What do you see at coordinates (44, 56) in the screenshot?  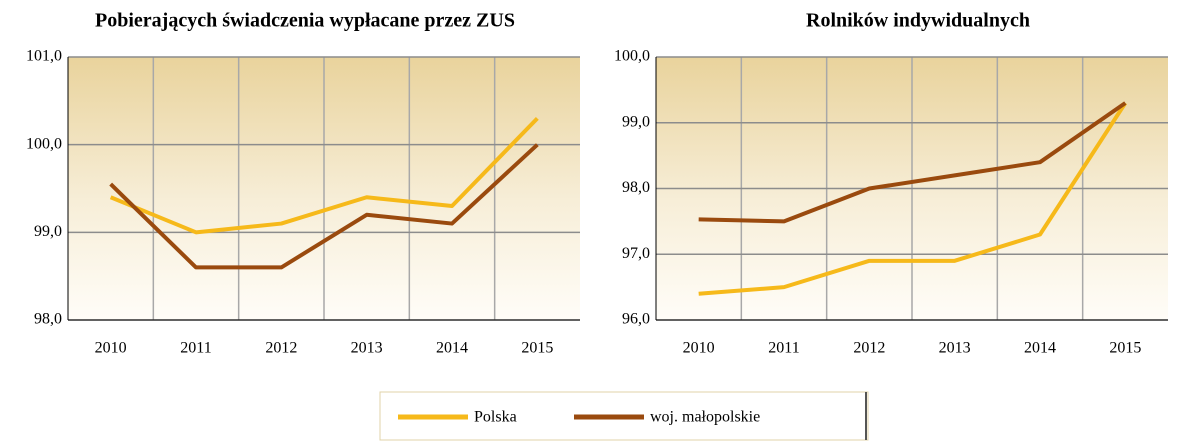 I see `y-tick-label: 101,0` at bounding box center [44, 56].